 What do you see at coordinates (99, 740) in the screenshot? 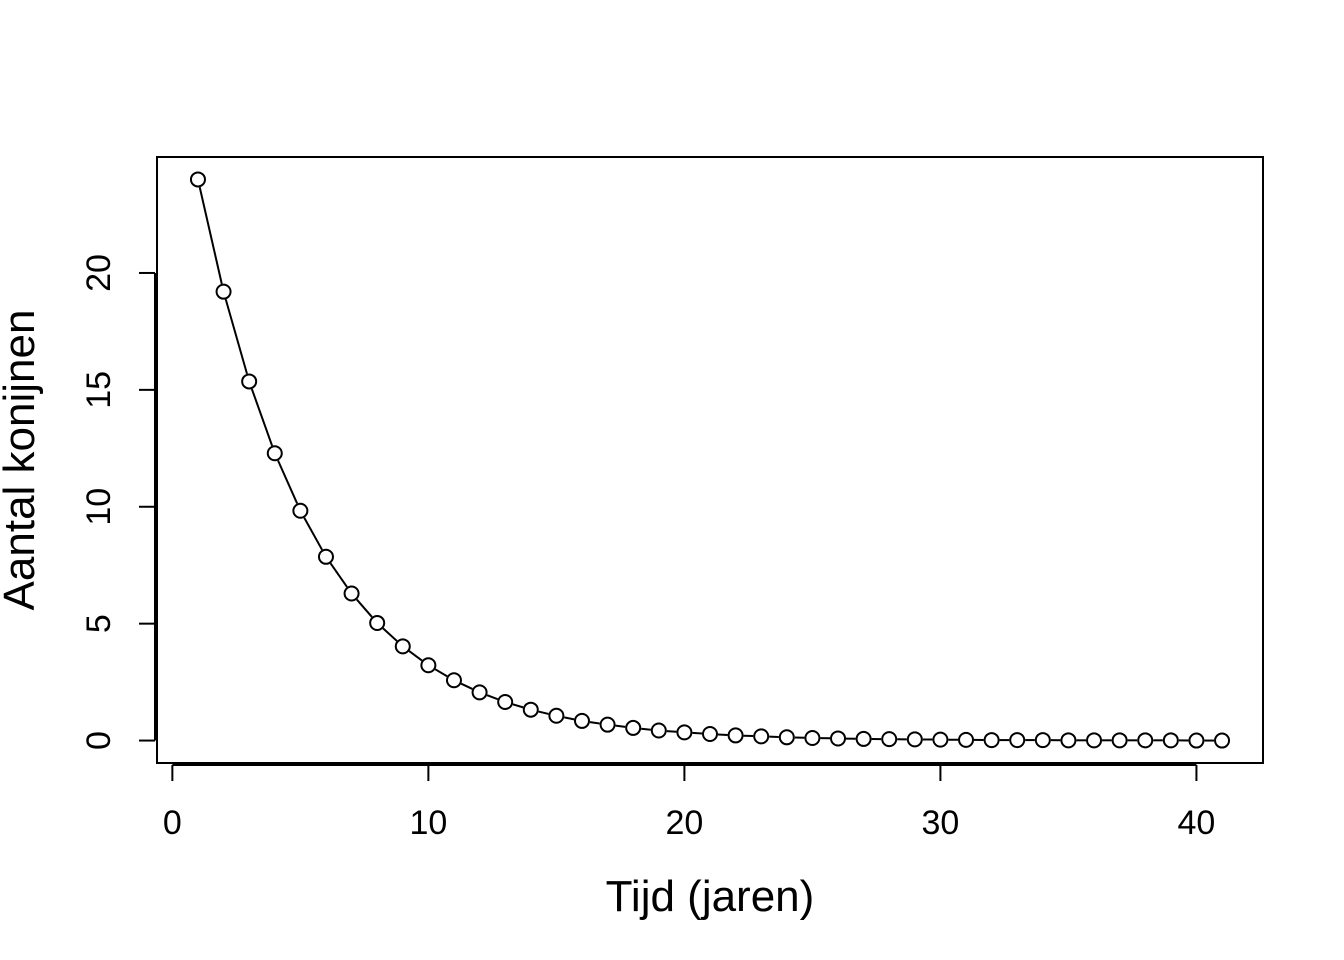
I see `y-tick-label: 0` at bounding box center [99, 740].